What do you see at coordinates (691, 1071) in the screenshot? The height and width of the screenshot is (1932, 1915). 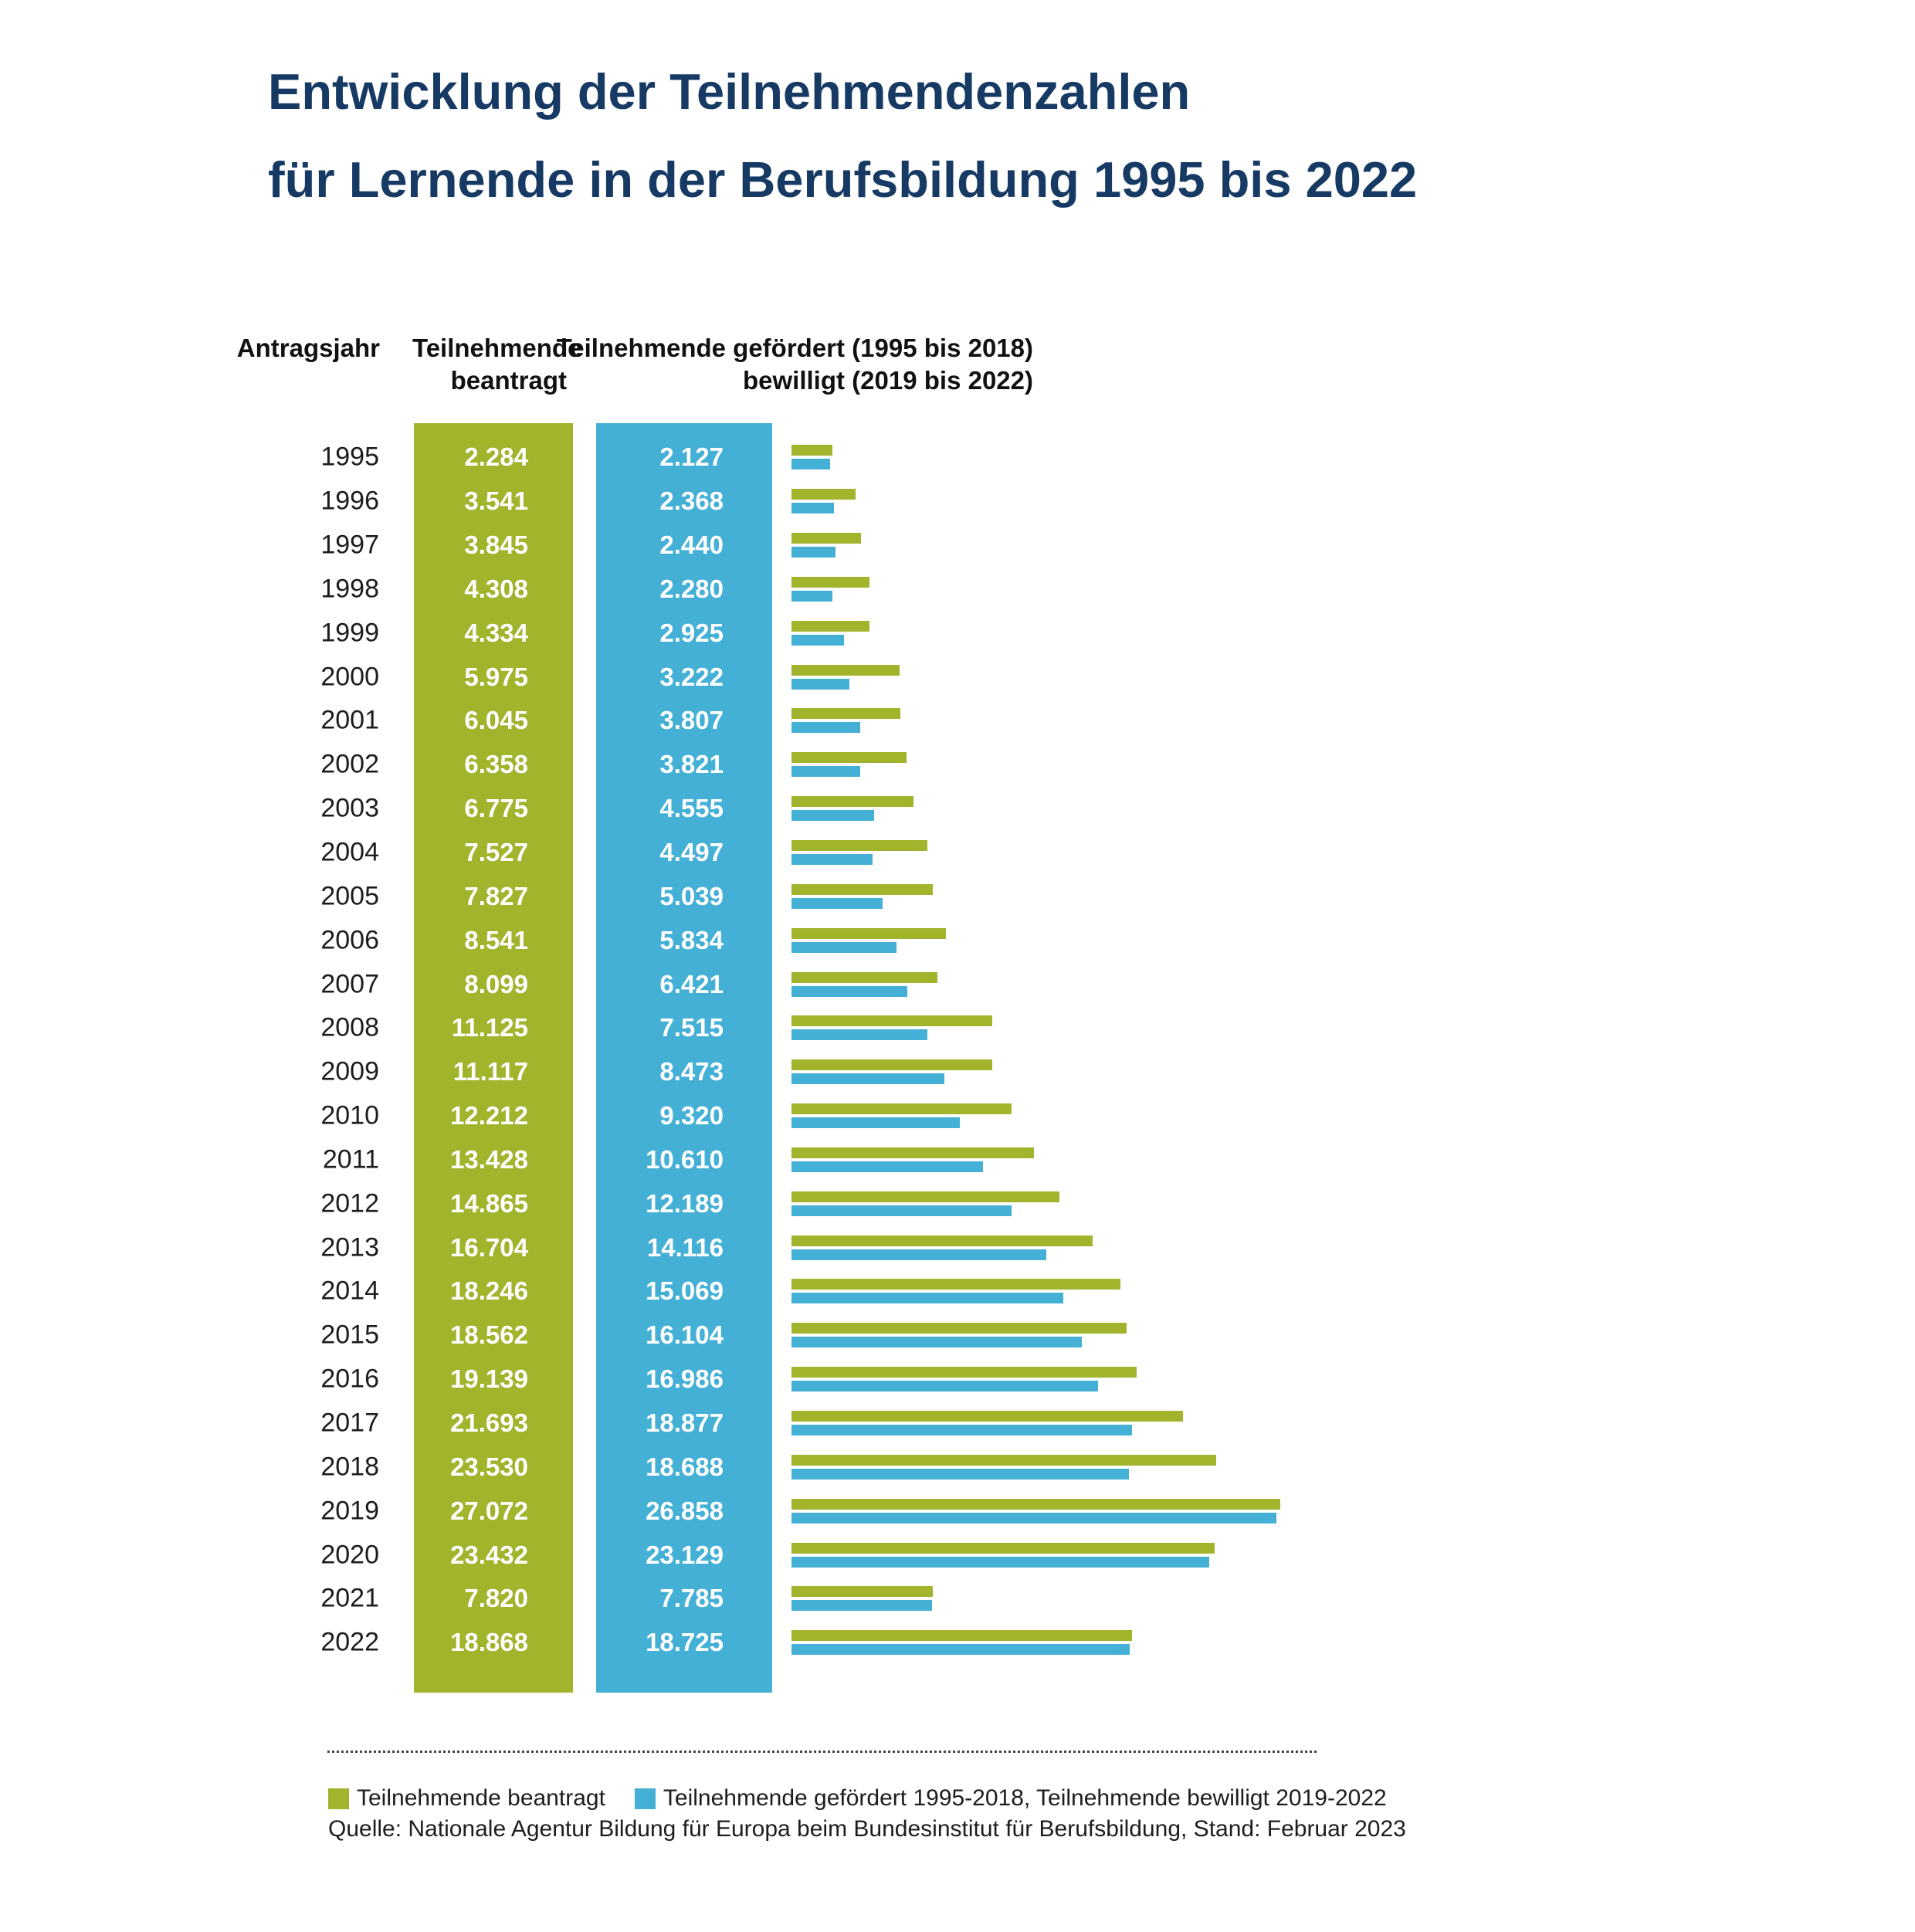 I see `value-gefoerdert: 8.473` at bounding box center [691, 1071].